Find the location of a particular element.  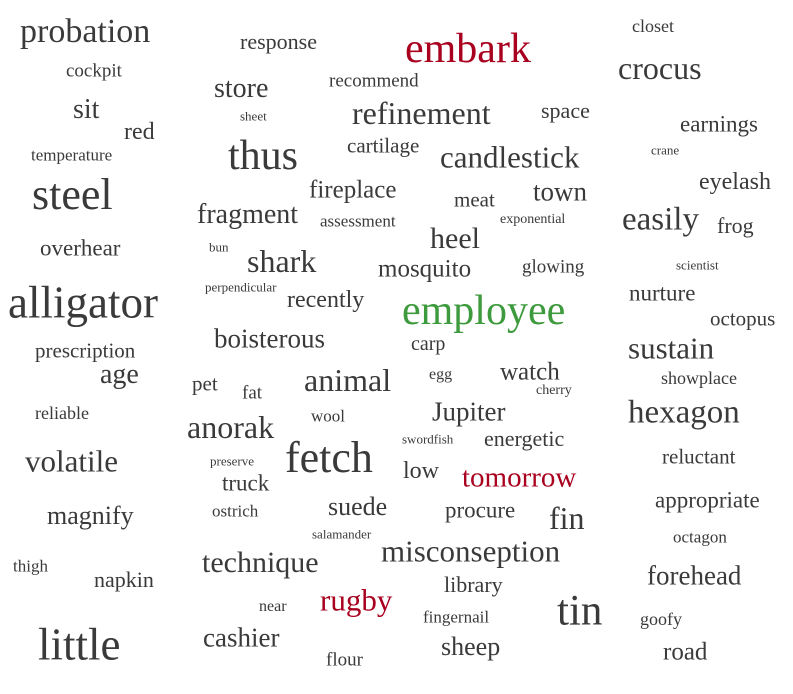

word-library: library is located at coordinates (473, 584).